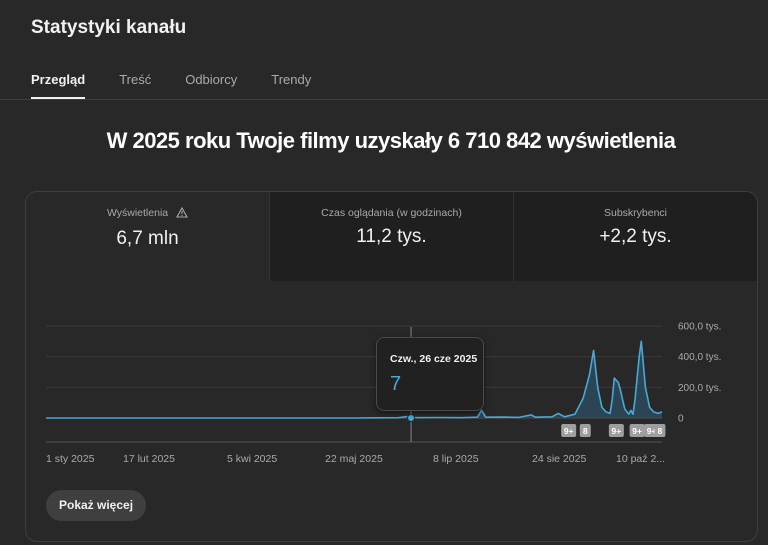 Image resolution: width=768 pixels, height=545 pixels. I want to click on metric-subscribers-label: Subskrybenci, so click(635, 213).